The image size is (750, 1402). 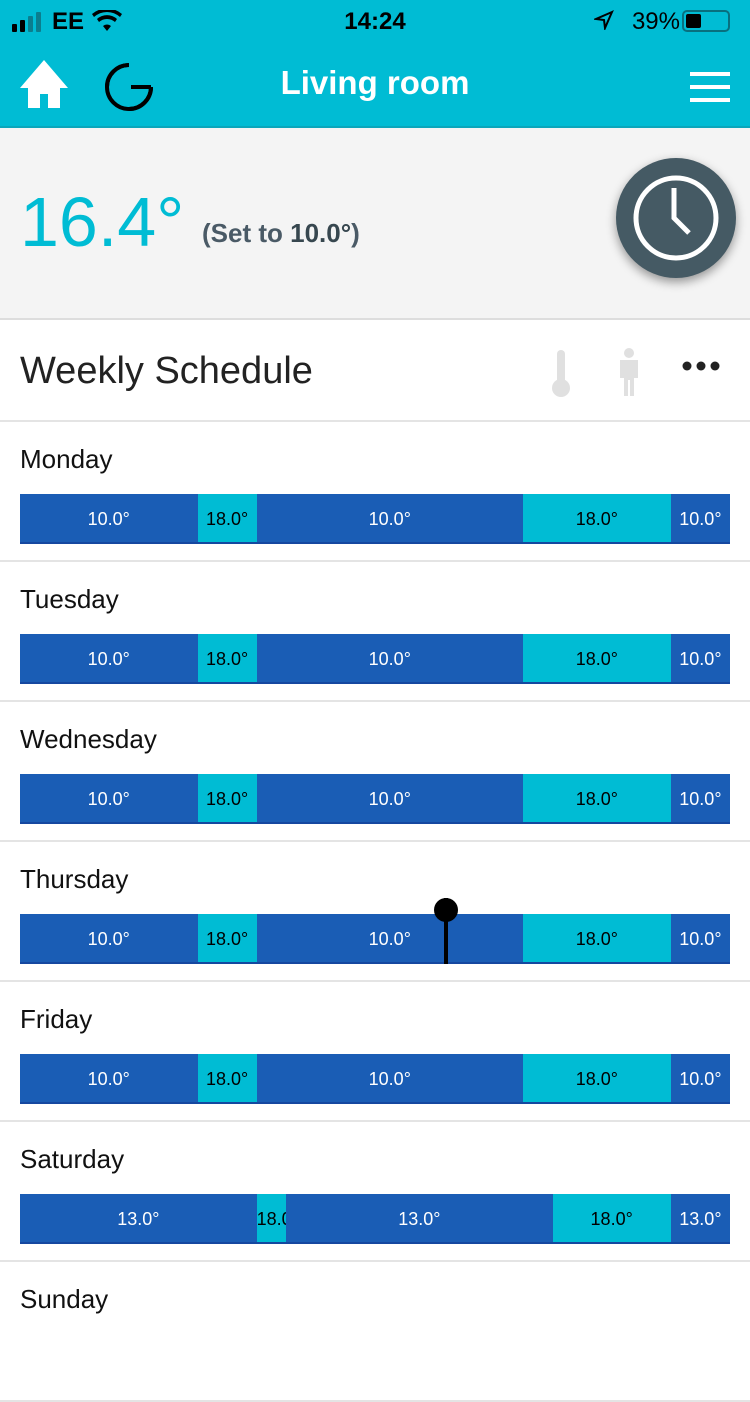 I want to click on clock: 14:24, so click(x=375, y=21).